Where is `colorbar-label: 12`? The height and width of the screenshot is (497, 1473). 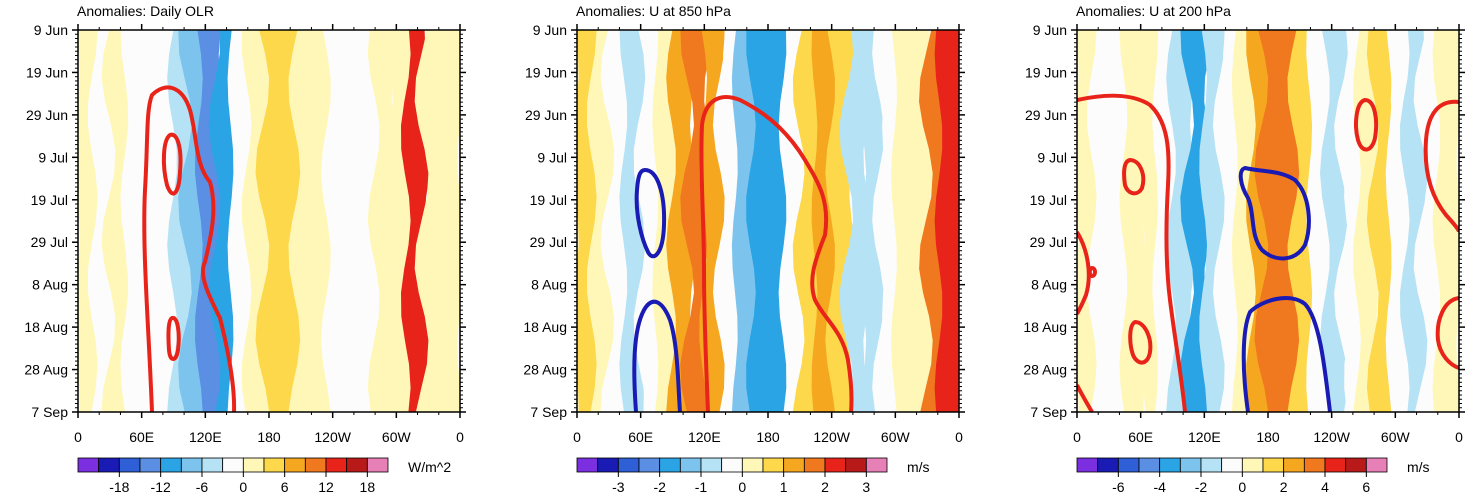
colorbar-label: 12 is located at coordinates (326, 487).